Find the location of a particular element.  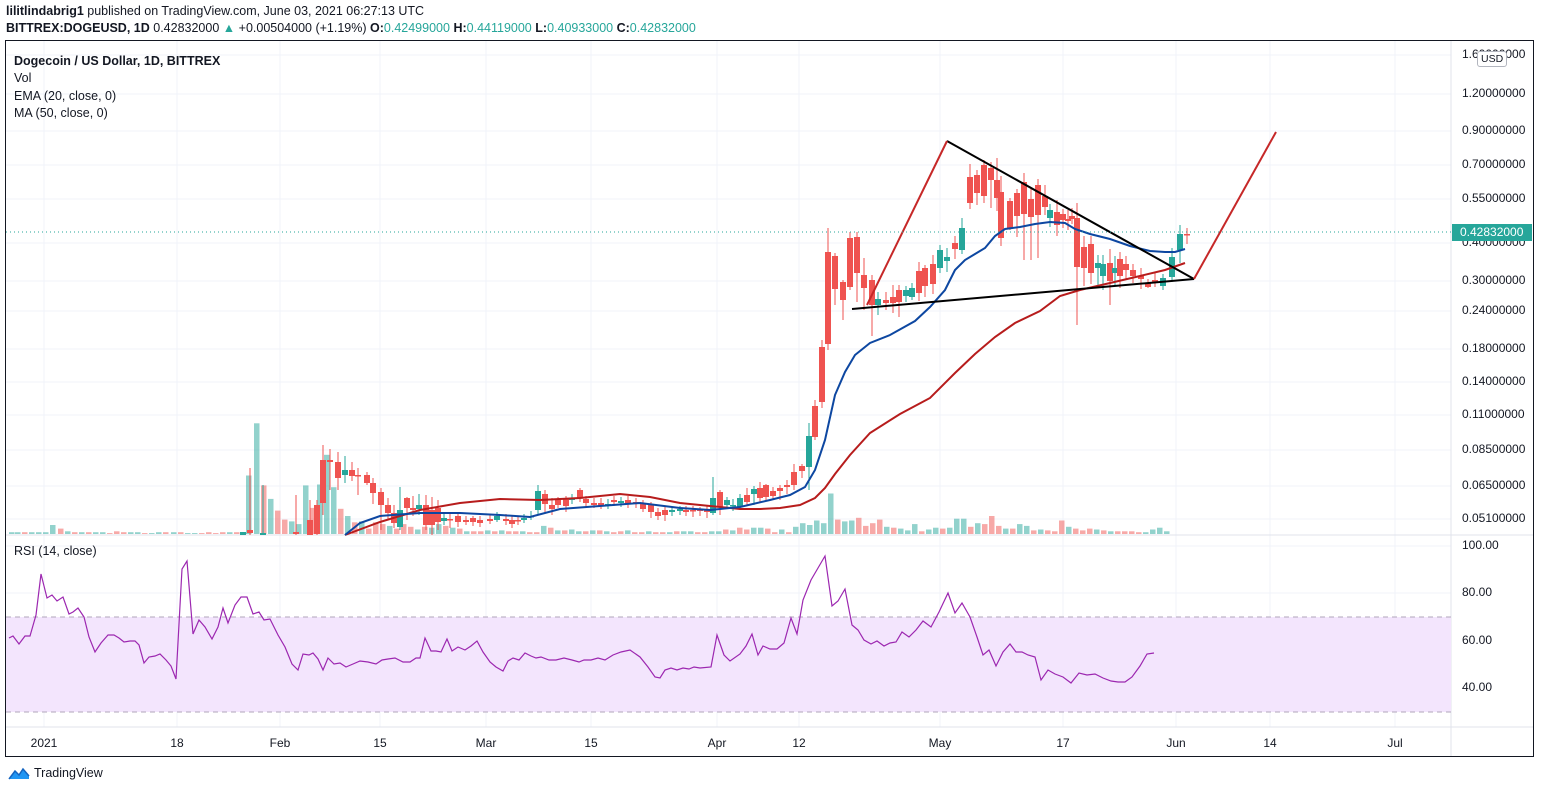

open-label: O: is located at coordinates (377, 28).